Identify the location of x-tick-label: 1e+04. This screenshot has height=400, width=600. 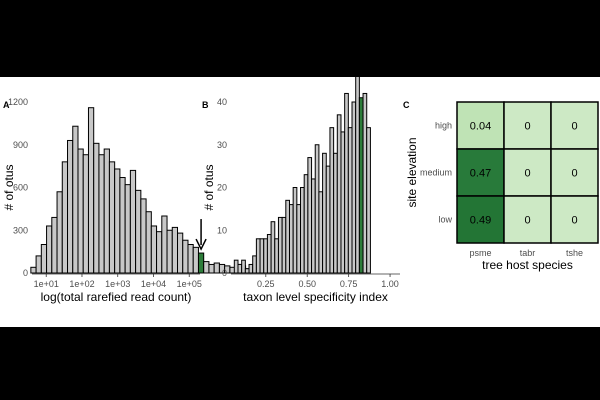
(153, 284).